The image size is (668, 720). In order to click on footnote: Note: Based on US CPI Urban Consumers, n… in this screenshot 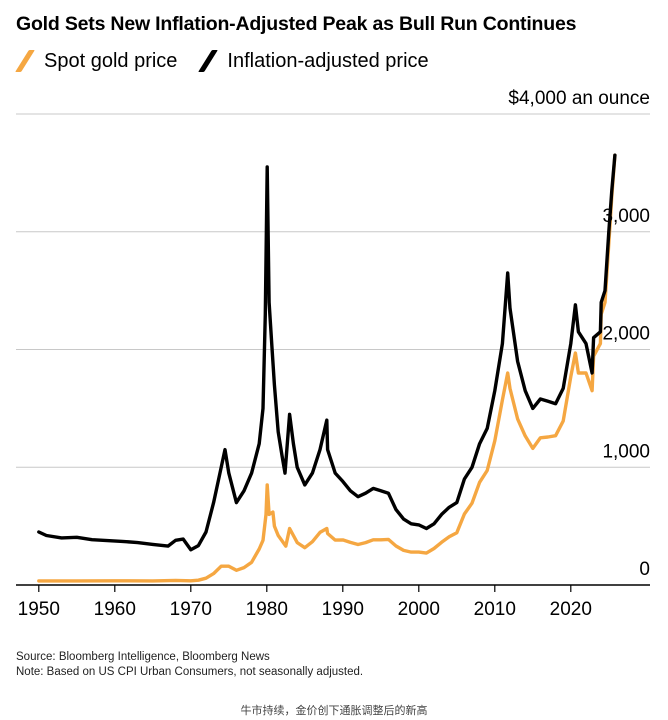, I will do `click(190, 671)`.